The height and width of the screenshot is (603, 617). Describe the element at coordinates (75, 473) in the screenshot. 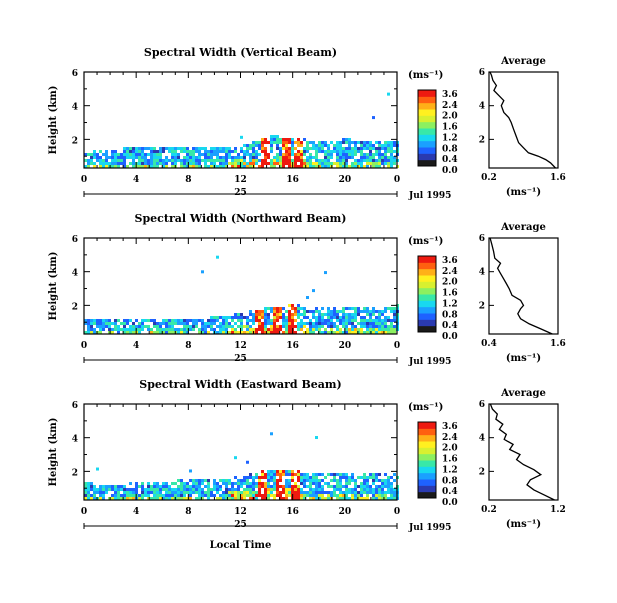

I see `y-tick-label: 2` at that location.